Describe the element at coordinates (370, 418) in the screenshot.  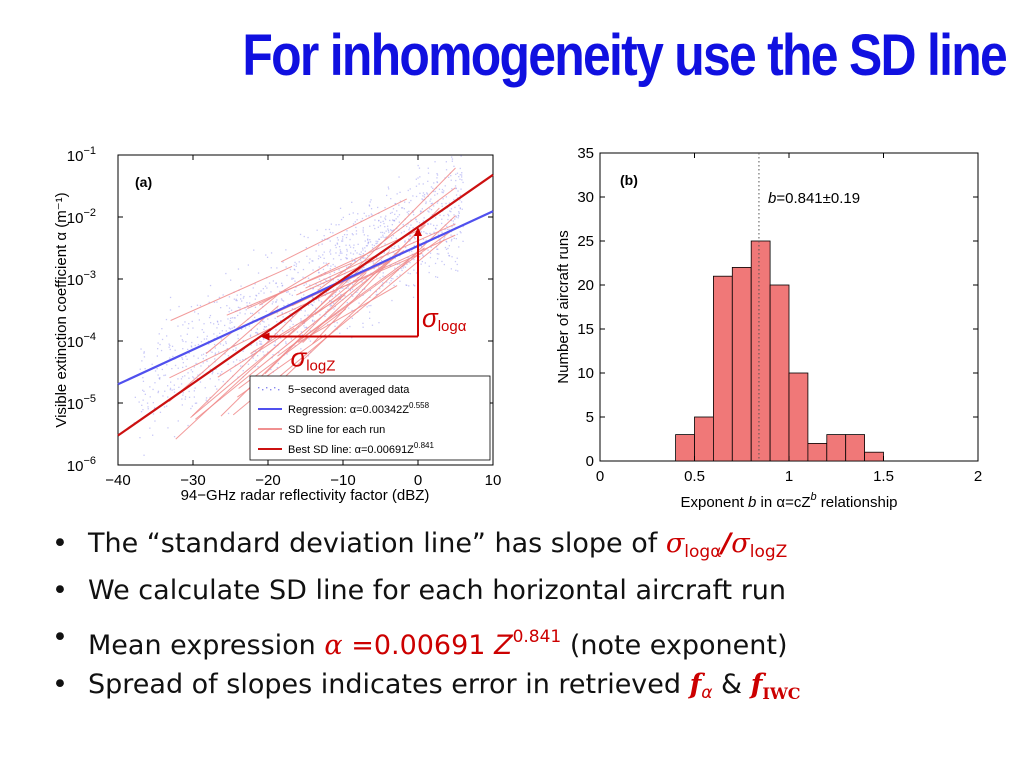
I see `legend-box` at that location.